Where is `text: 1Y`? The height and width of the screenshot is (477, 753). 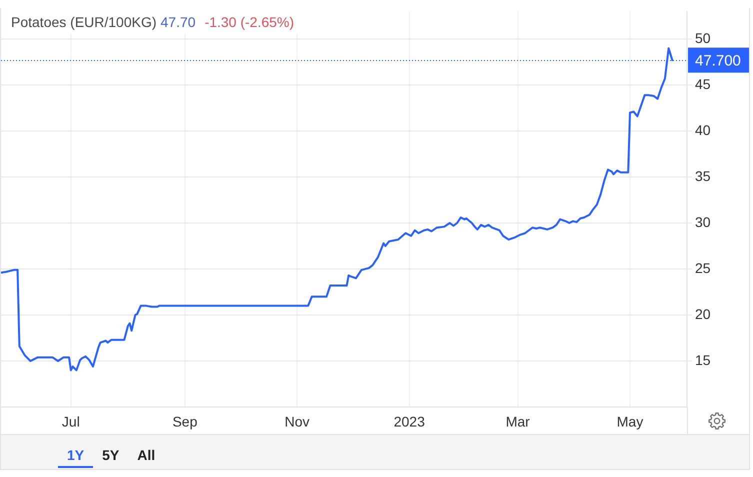
text: 1Y is located at coordinates (76, 451).